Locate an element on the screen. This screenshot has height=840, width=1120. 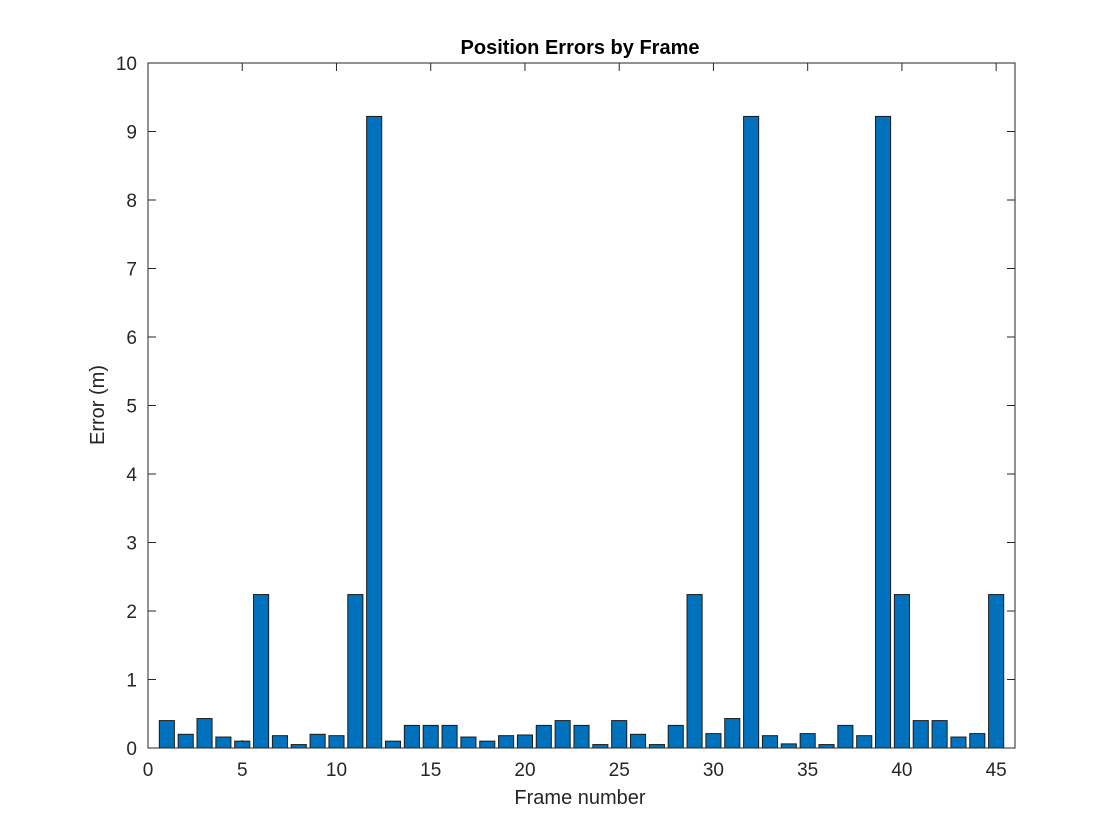
y-tick-label: 2 is located at coordinates (131, 612).